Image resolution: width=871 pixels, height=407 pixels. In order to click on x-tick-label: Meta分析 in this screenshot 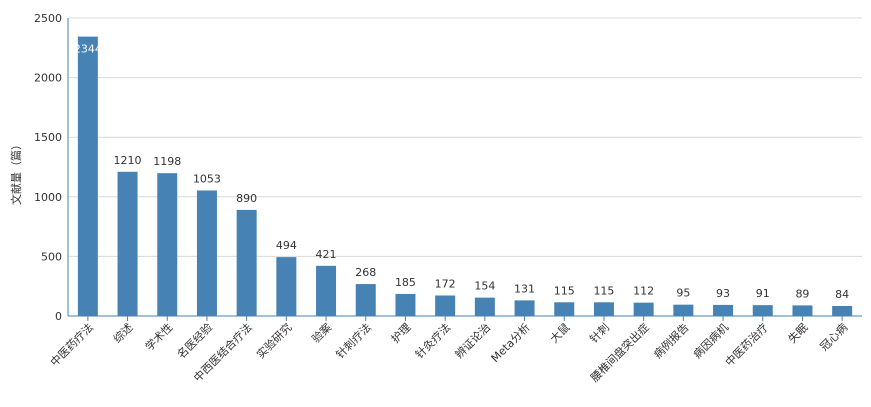, I will do `click(510, 342)`.